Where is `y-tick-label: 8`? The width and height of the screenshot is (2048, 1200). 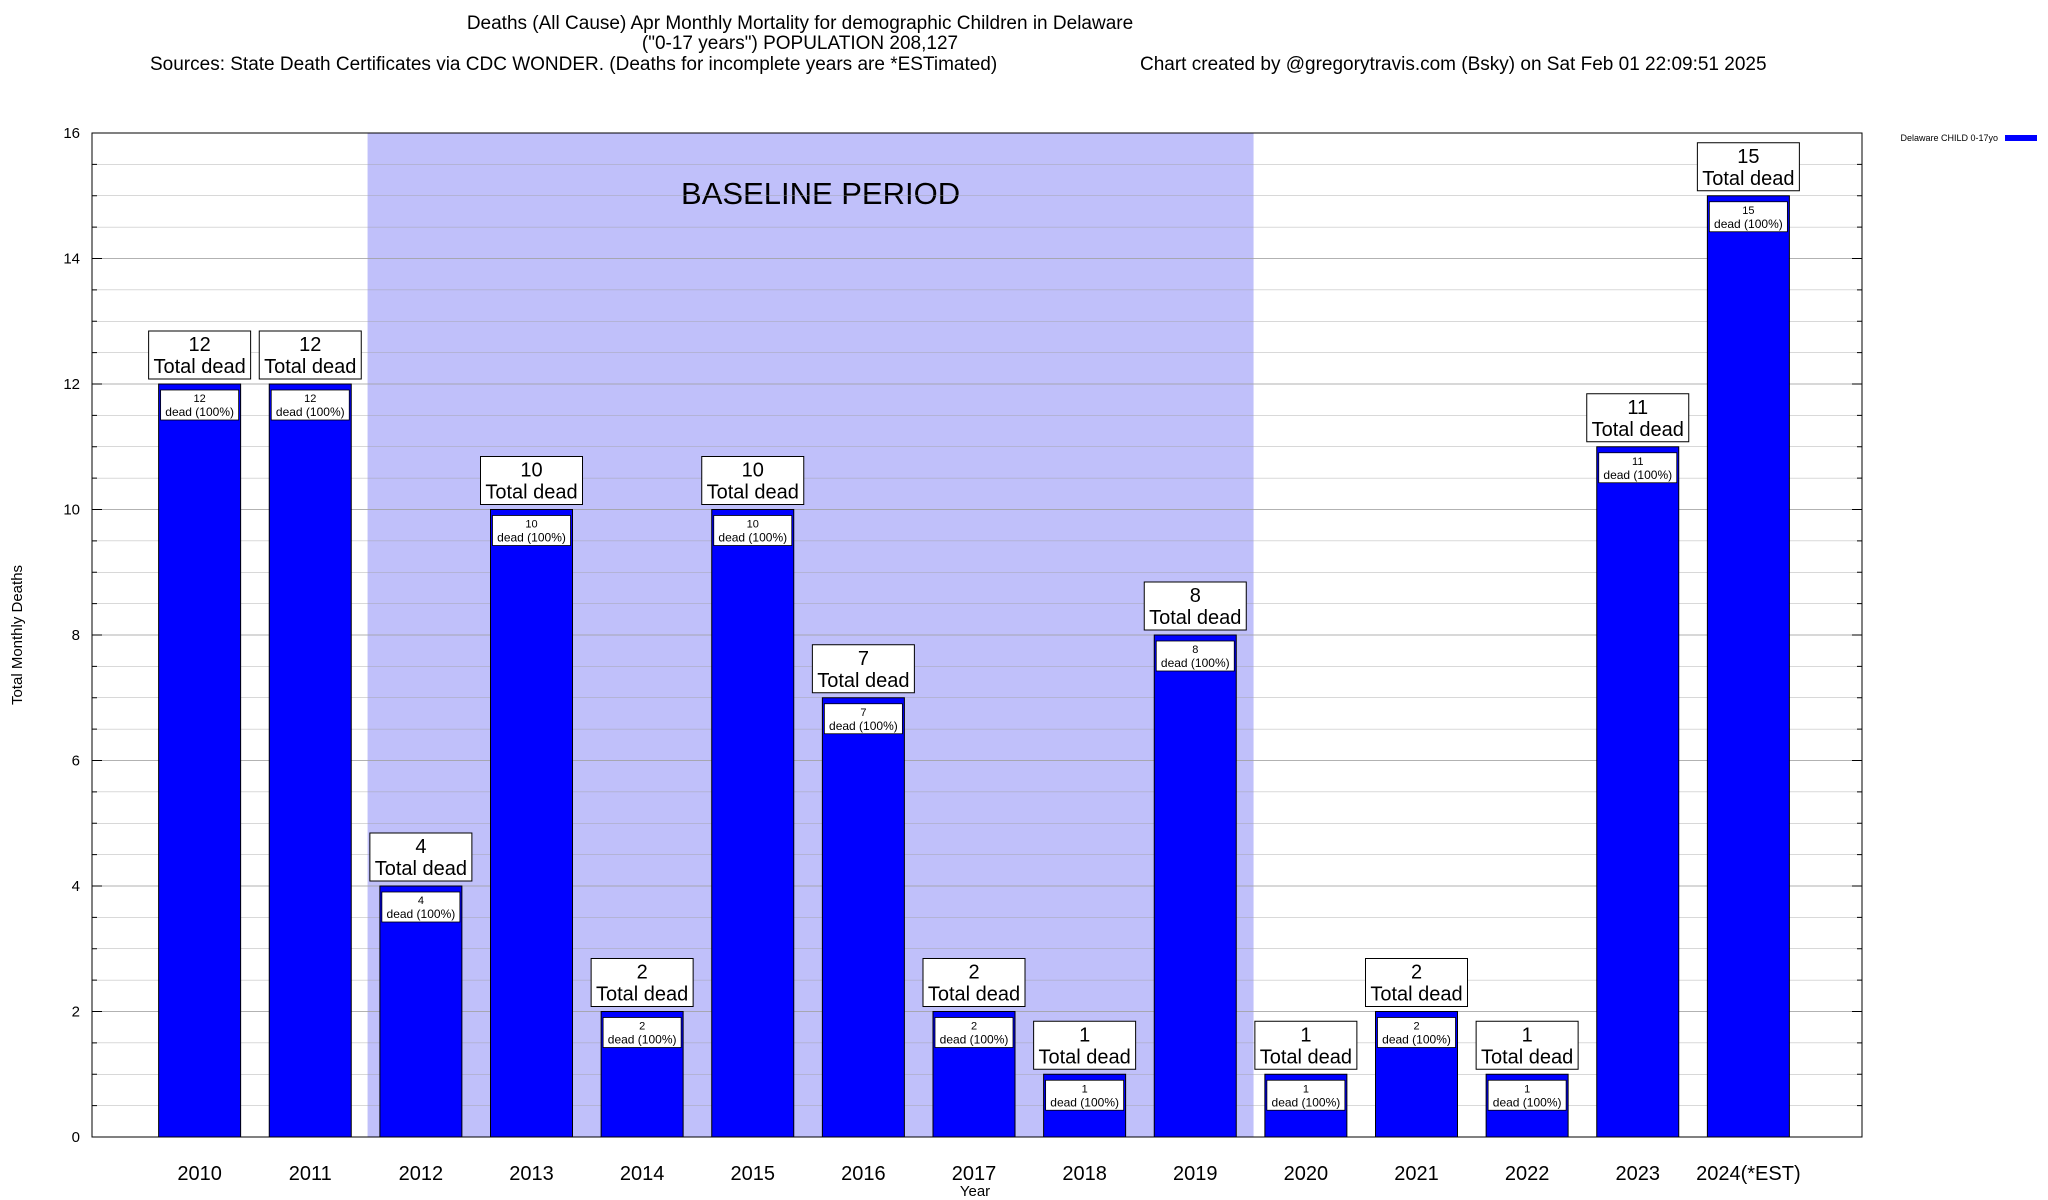
y-tick-label: 8 is located at coordinates (76, 635).